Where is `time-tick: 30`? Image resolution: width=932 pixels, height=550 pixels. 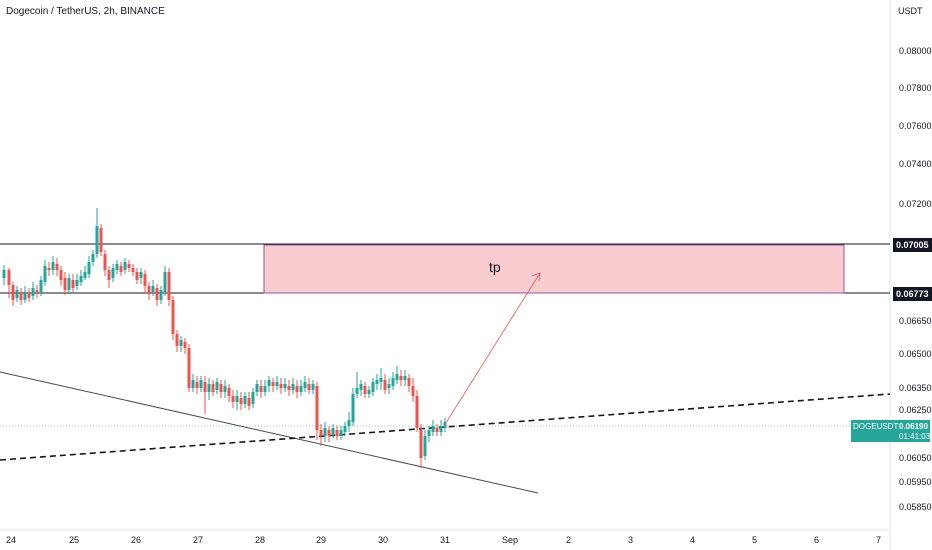
time-tick: 30 is located at coordinates (383, 540).